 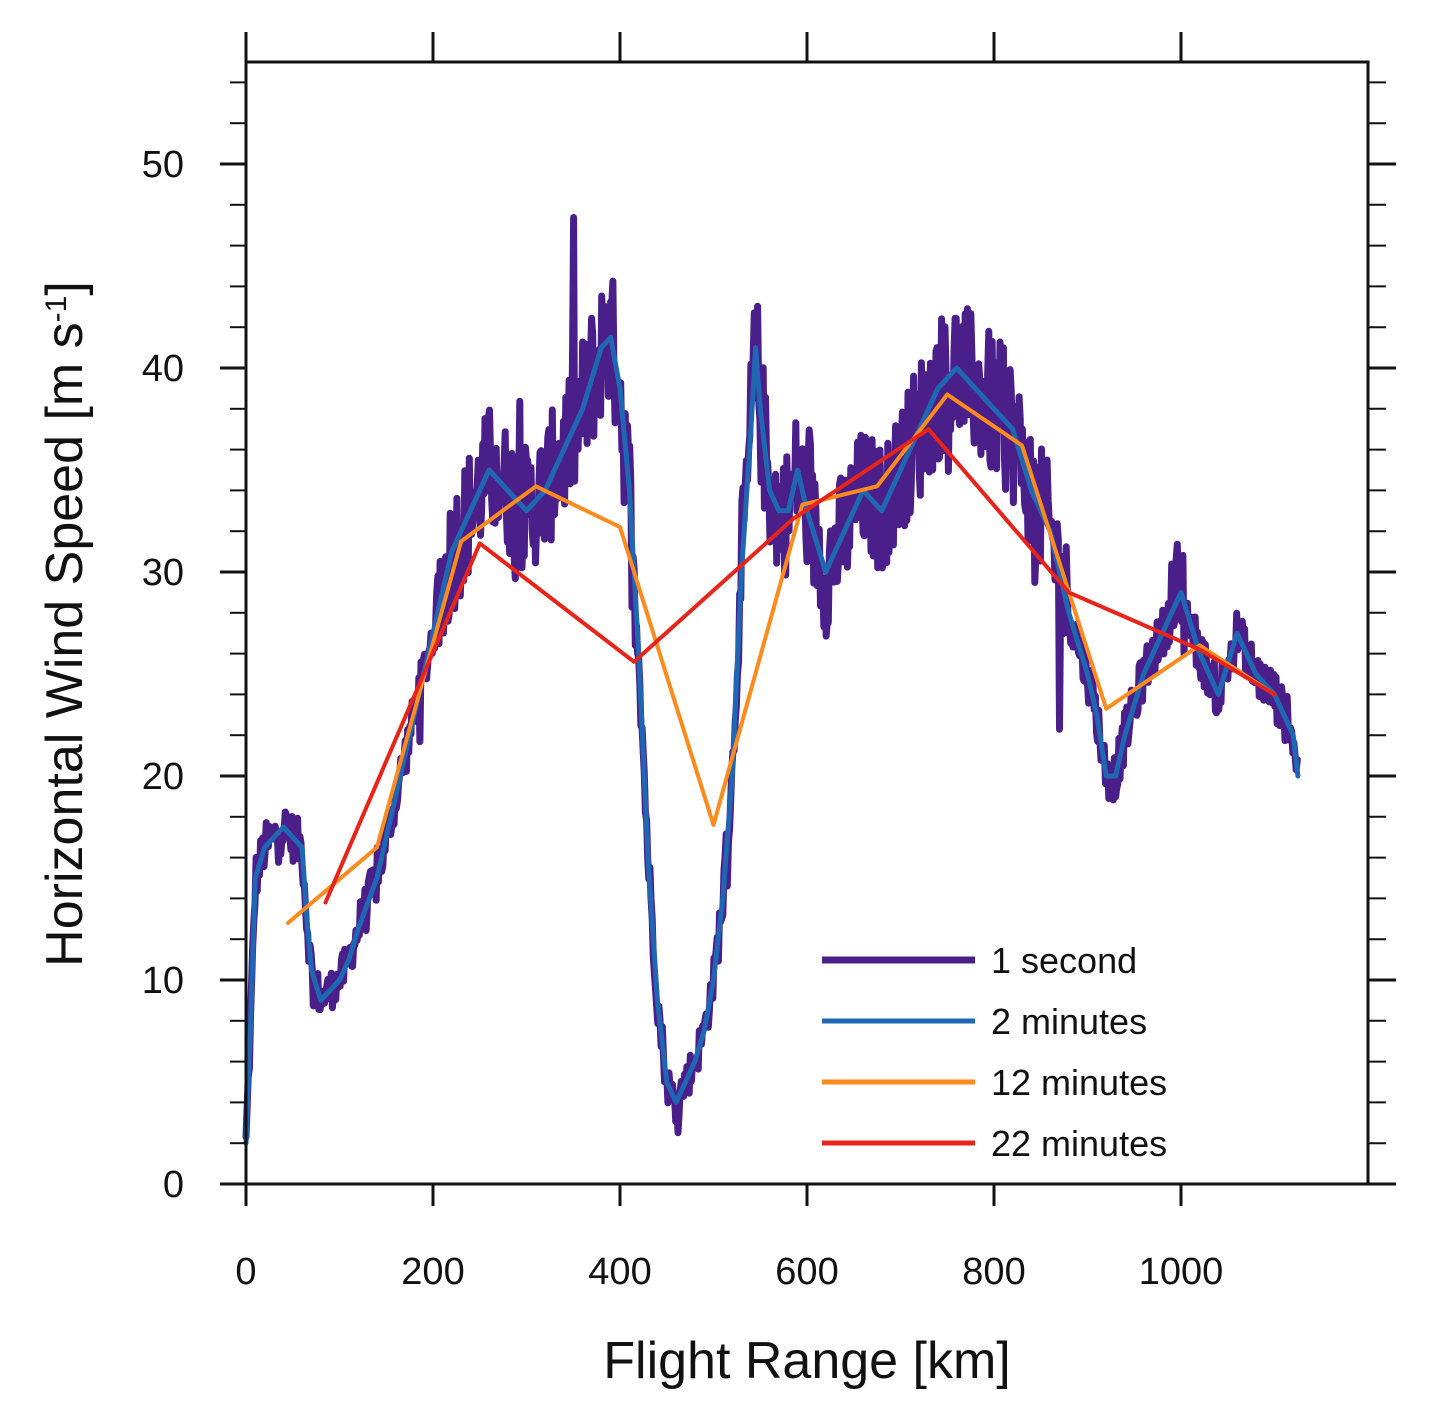 What do you see at coordinates (432, 1272) in the screenshot?
I see `x-tick-label: 200` at bounding box center [432, 1272].